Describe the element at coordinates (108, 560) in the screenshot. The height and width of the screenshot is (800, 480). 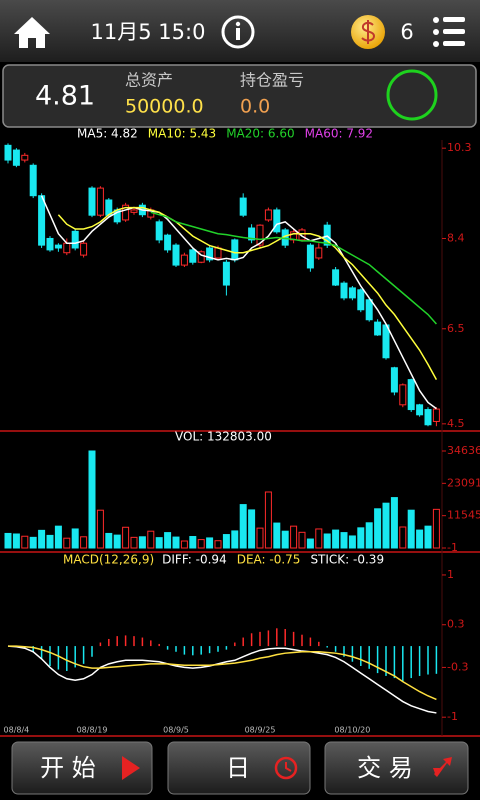
I see `chart-title: MACD(12,26,9)` at that location.